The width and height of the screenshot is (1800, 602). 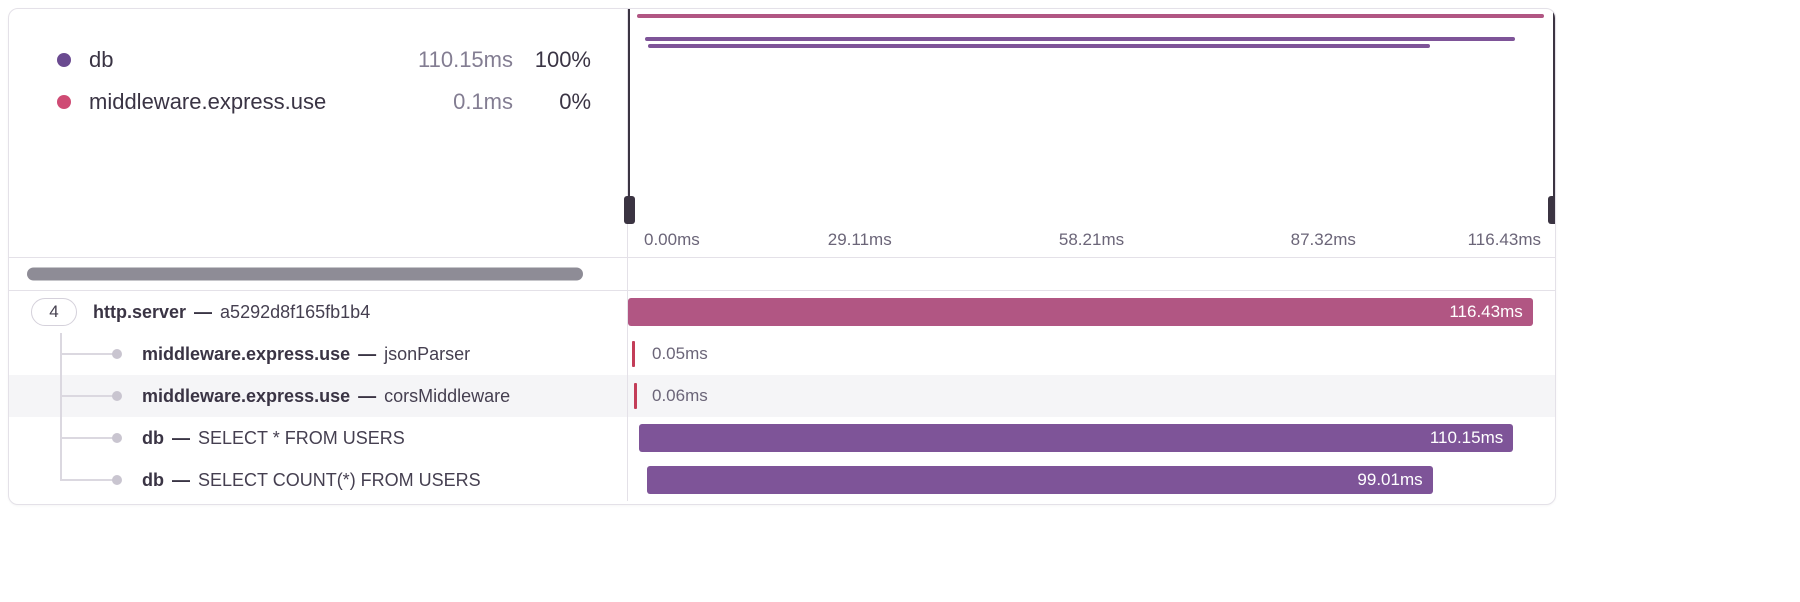 I want to click on span-op: http.server, so click(x=140, y=311).